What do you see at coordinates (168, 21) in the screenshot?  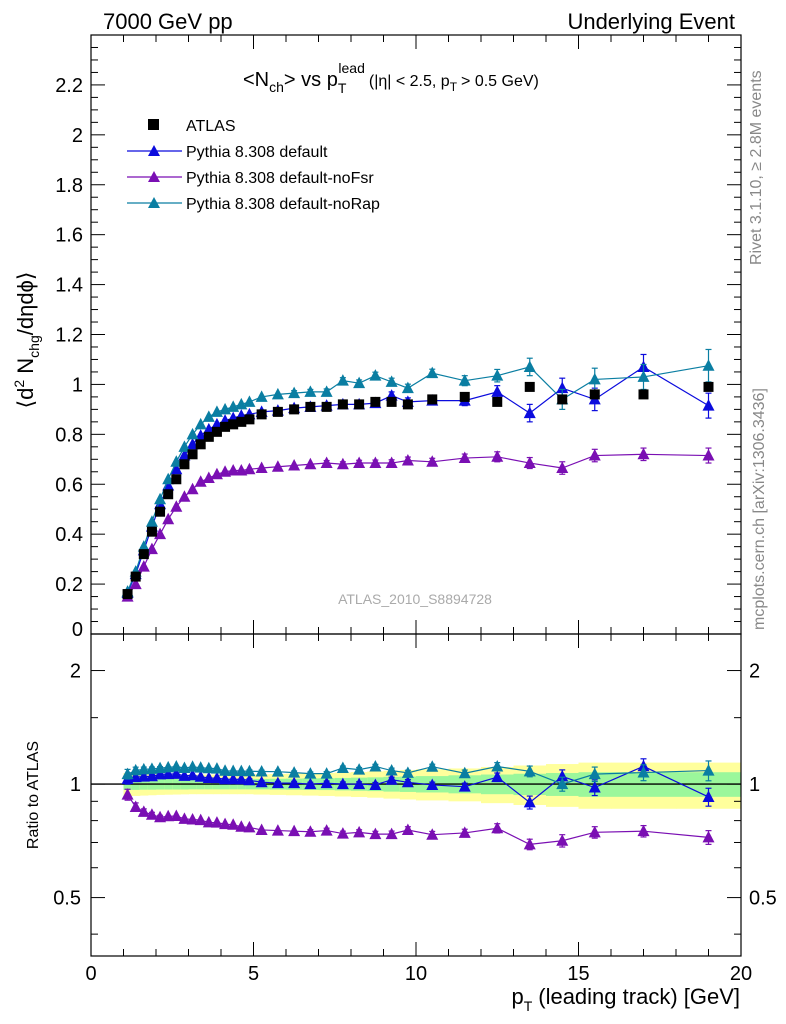 I see `header-left-label: 7000 GeV pp` at bounding box center [168, 21].